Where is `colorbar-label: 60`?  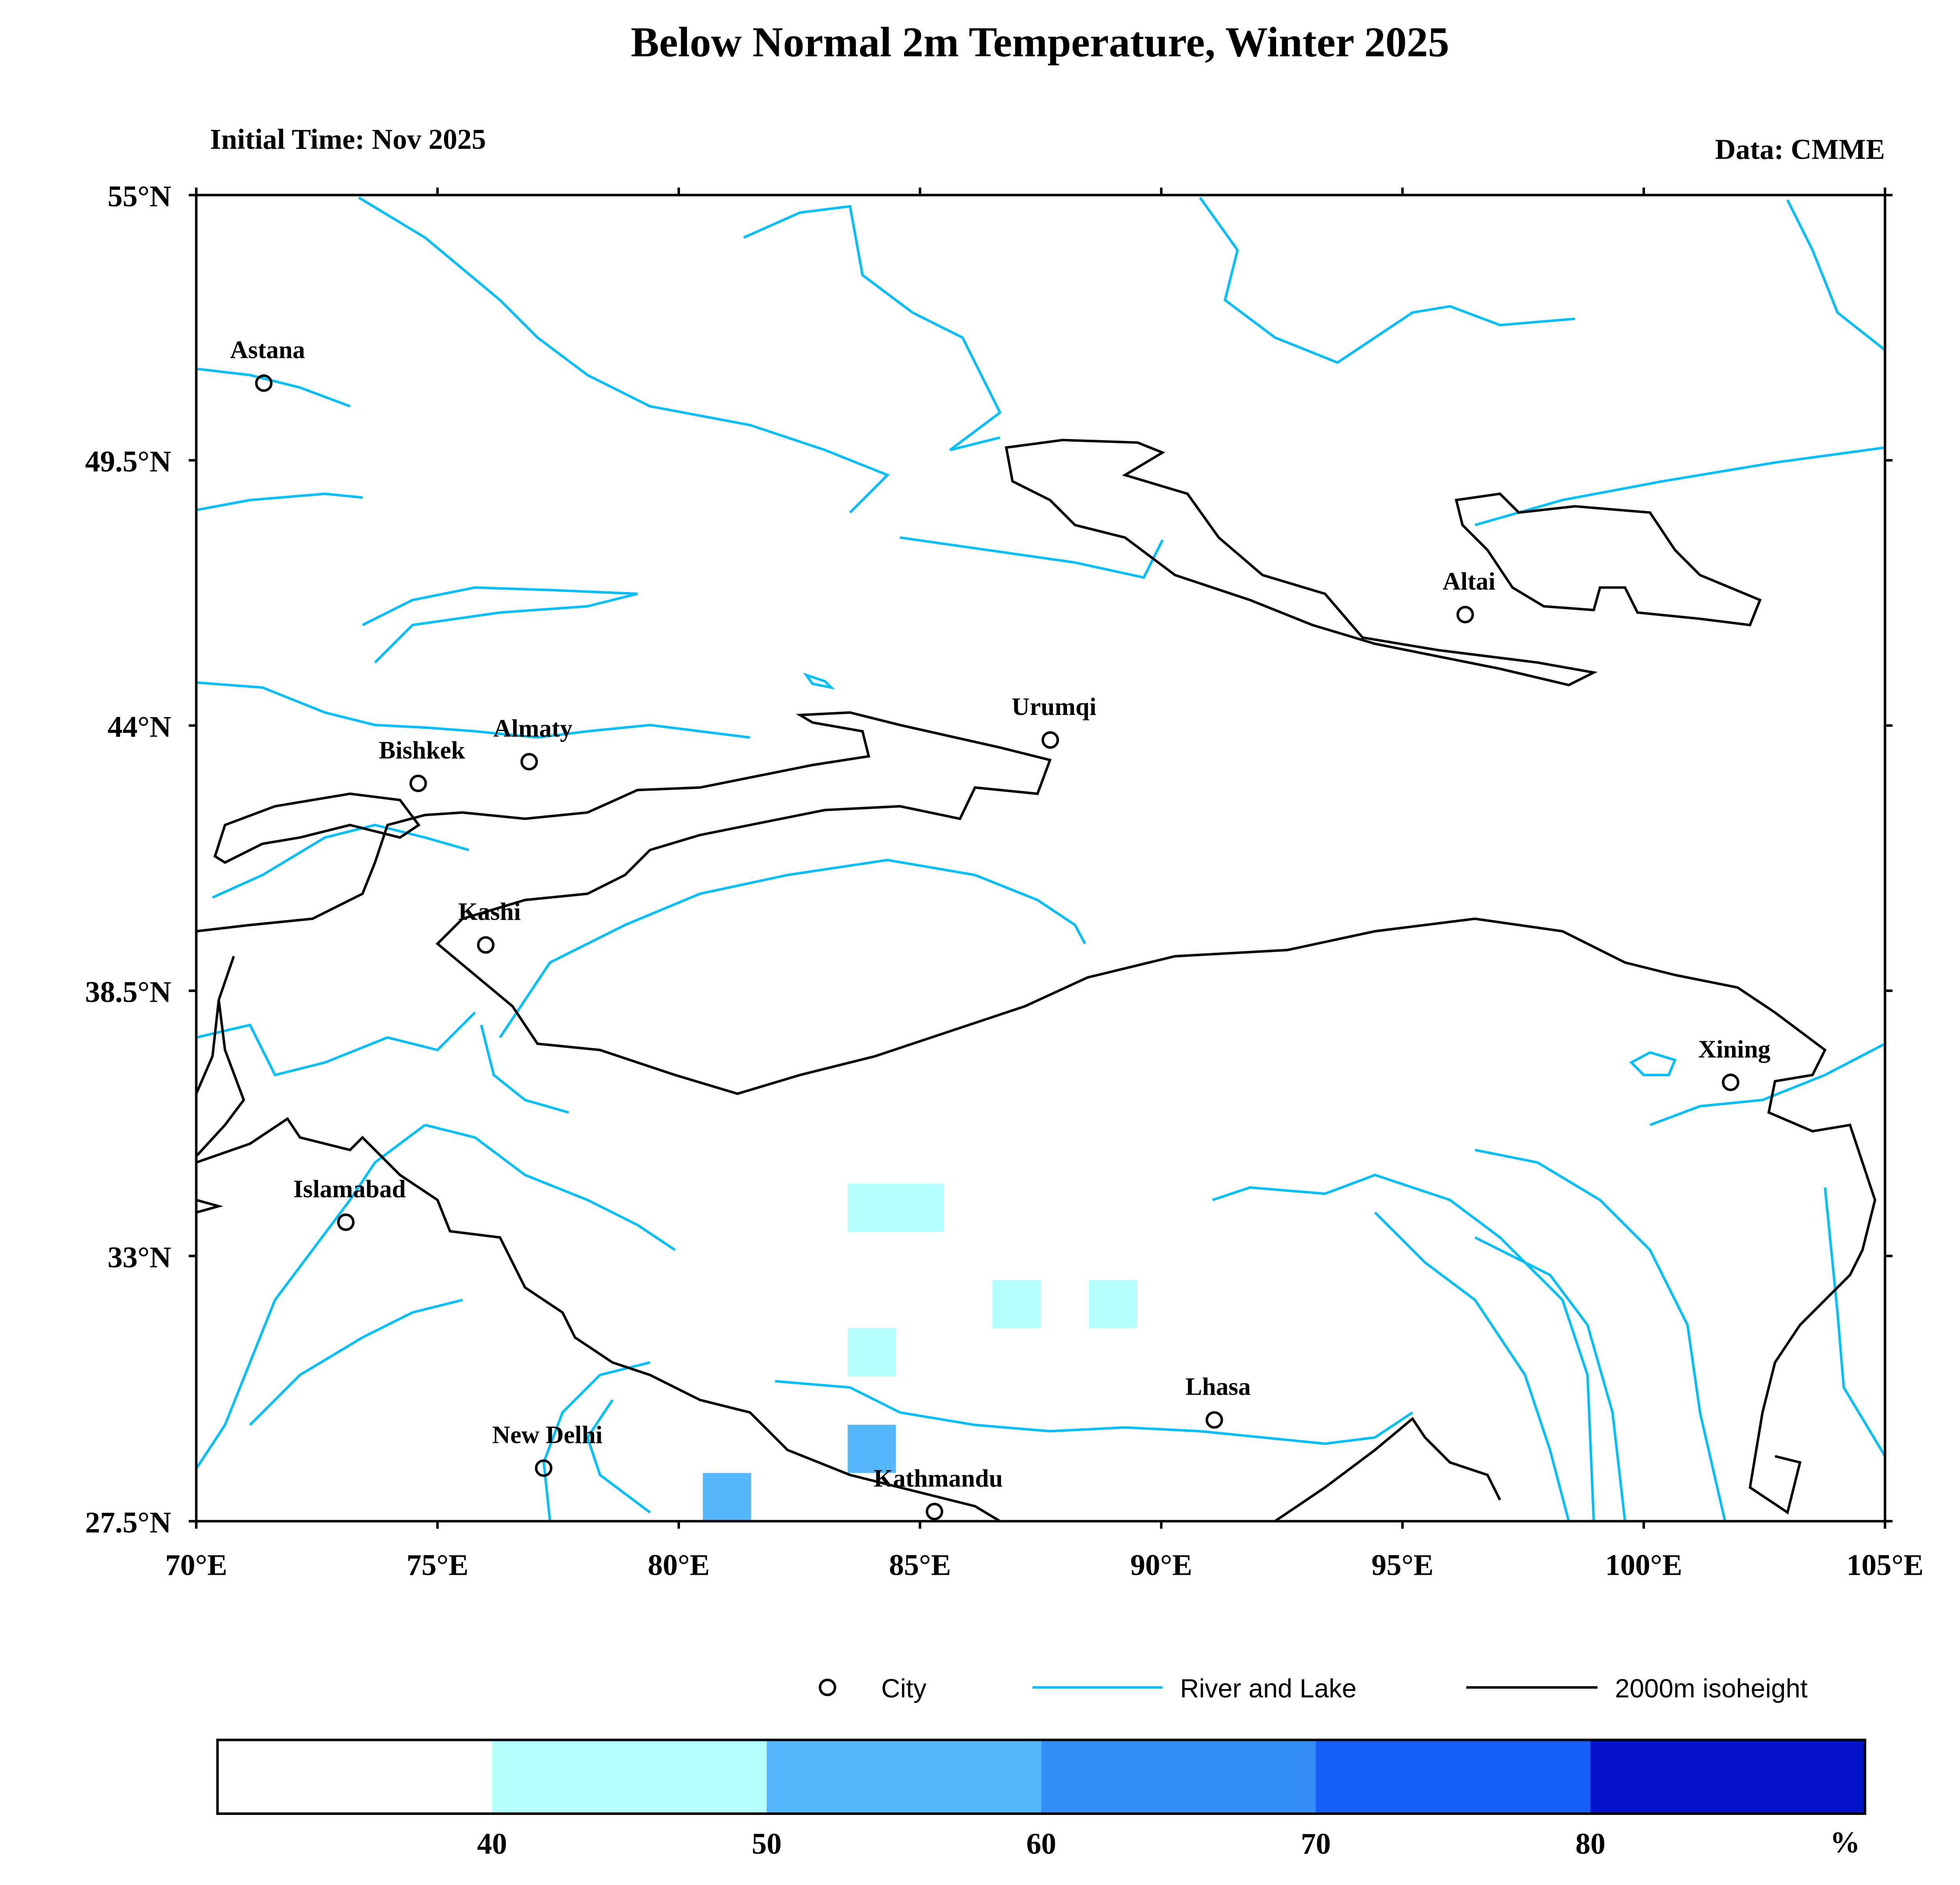 colorbar-label: 60 is located at coordinates (1041, 1843).